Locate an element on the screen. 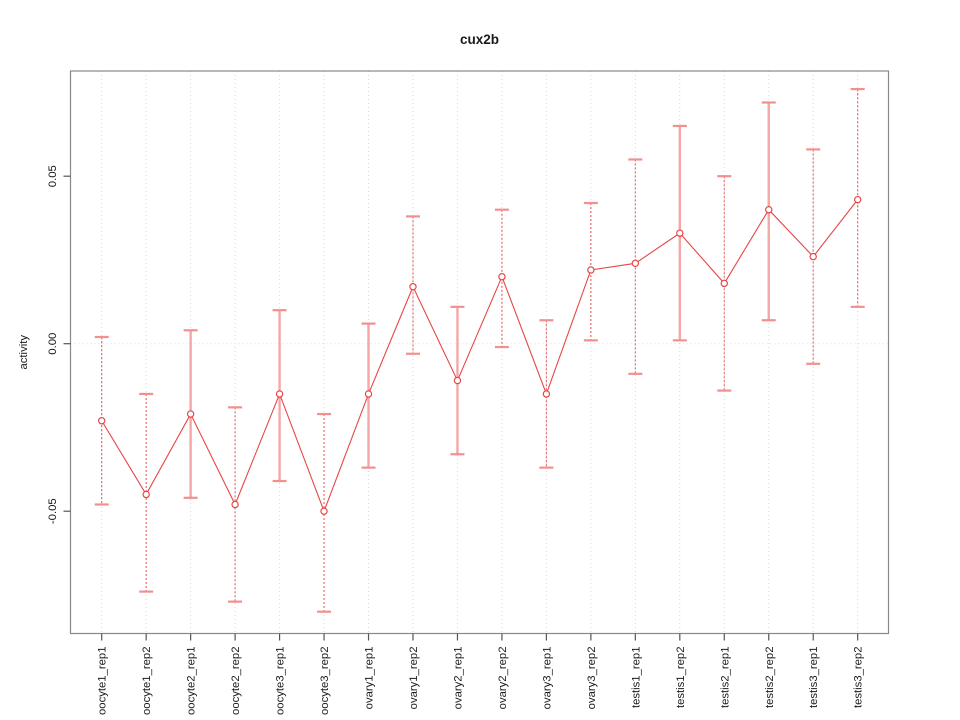 Image resolution: width=960 pixels, height=720 pixels. y-axis-label: activity is located at coordinates (24, 352).